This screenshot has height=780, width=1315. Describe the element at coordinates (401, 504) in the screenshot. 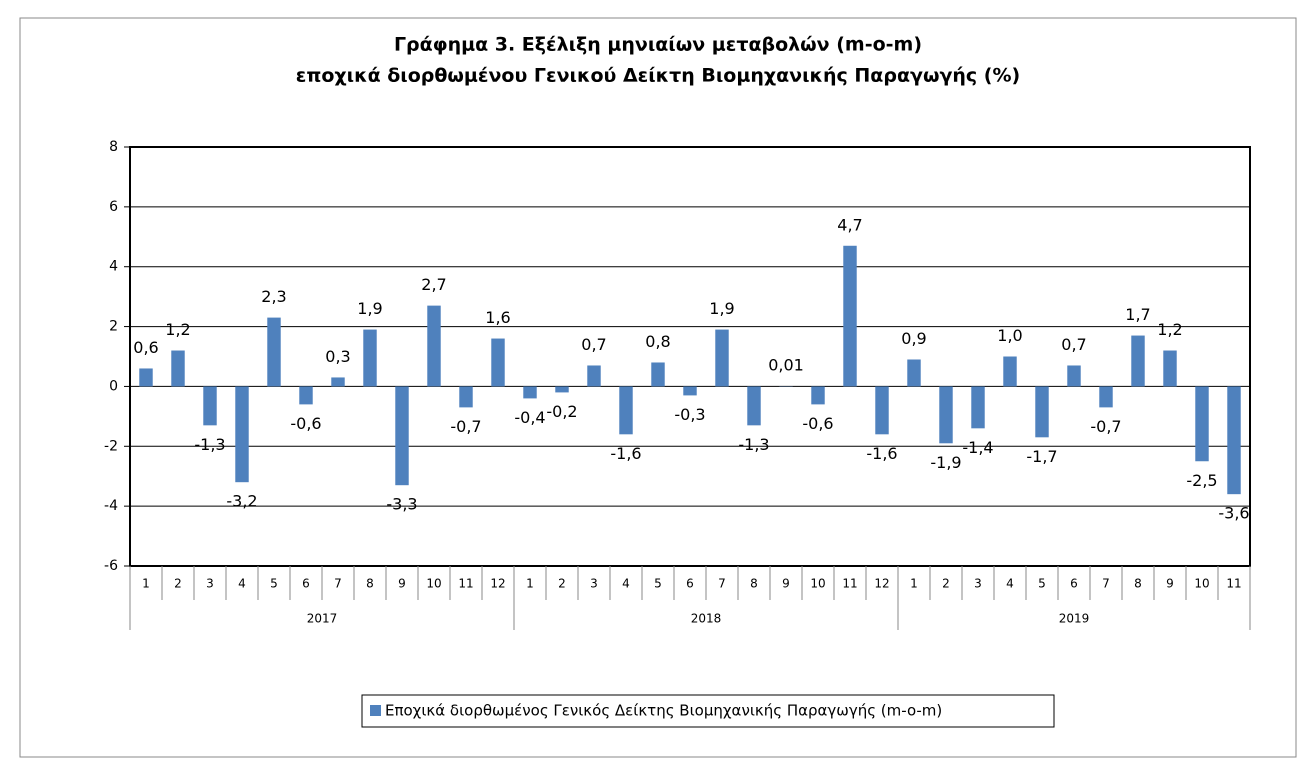

I see `value-label: -3,3` at that location.